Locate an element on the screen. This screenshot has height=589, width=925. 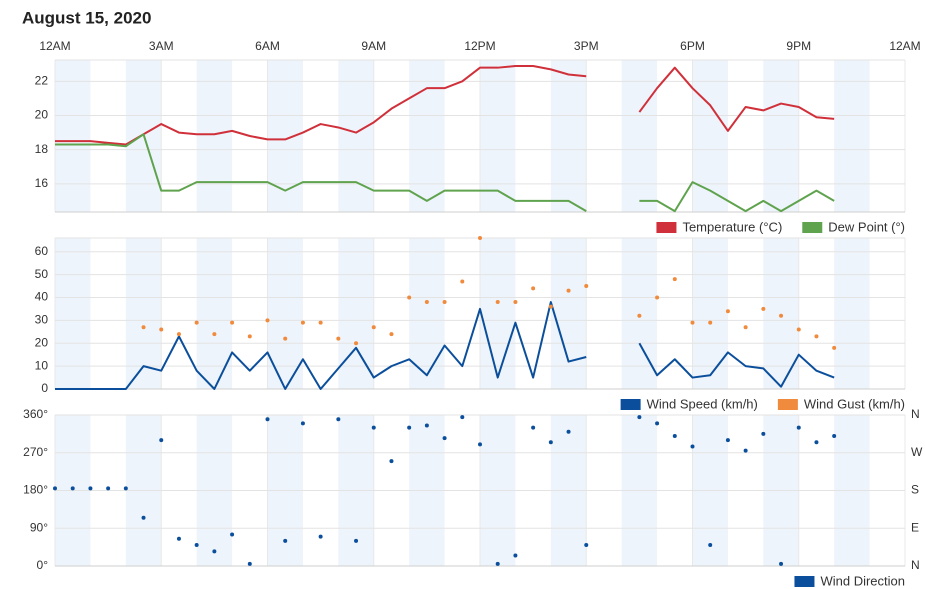
y-tick-label: 270° is located at coordinates (35, 452).